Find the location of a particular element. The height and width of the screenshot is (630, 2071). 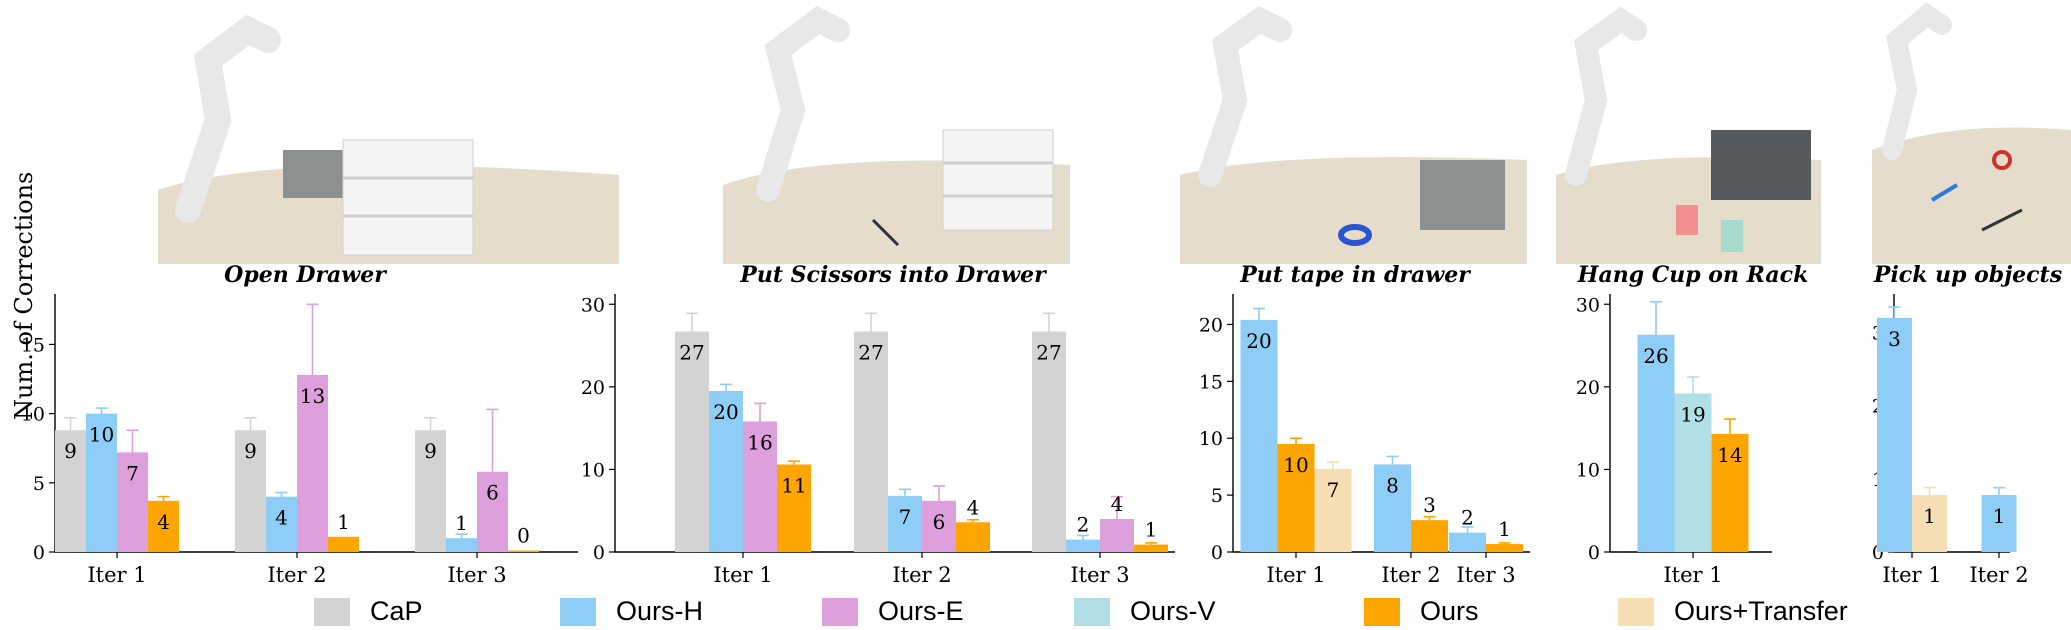

chart-2-xtick-label-0: Iter 1 is located at coordinates (1295, 575).